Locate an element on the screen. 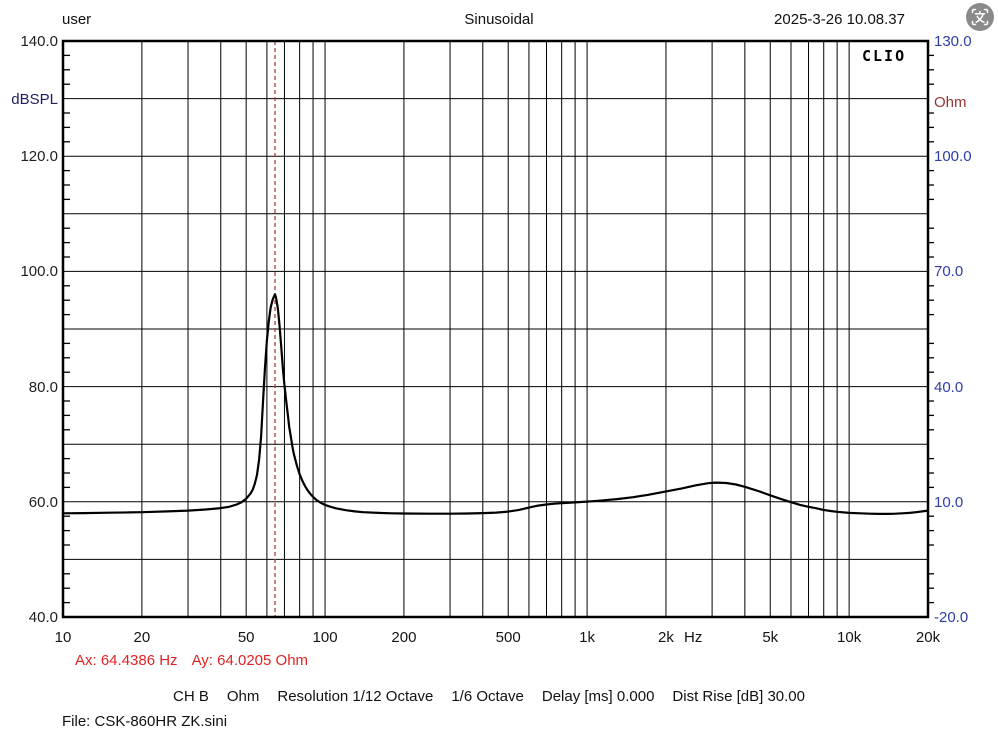  cursor-ay-value: Ay: 64.0205 Ohm is located at coordinates (250, 660).